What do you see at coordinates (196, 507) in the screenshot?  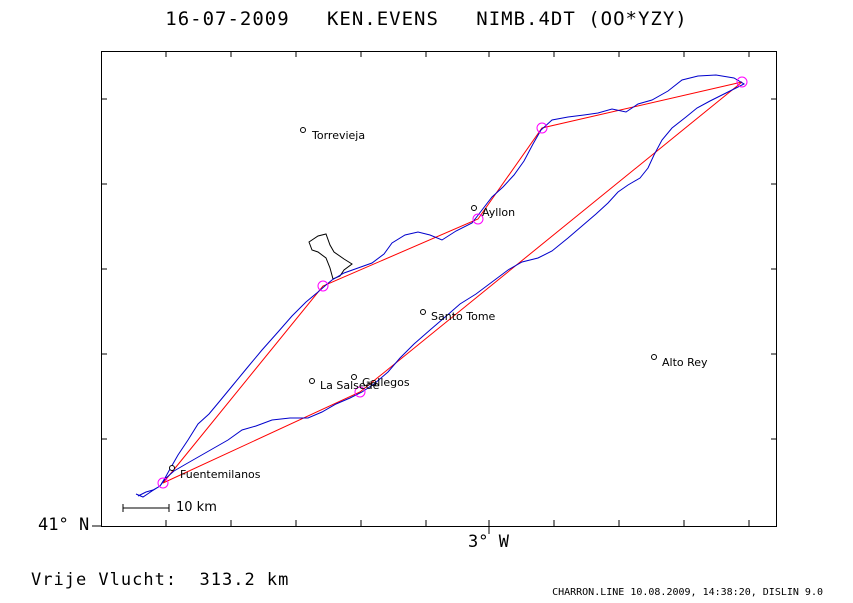 I see `scale-bar-label: 10 km` at bounding box center [196, 507].